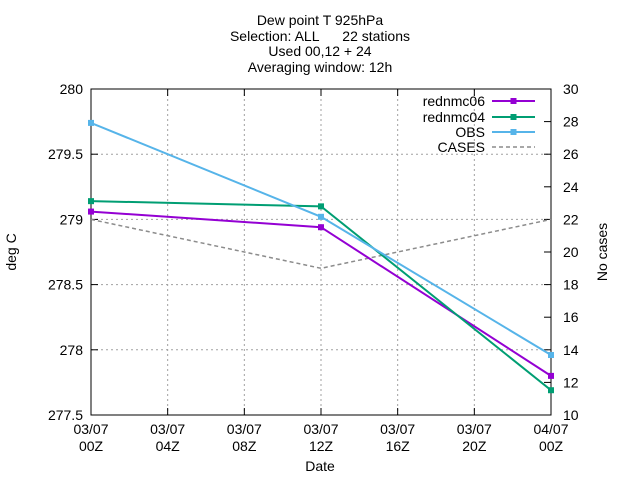 The height and width of the screenshot is (480, 640). What do you see at coordinates (470, 132) in the screenshot?
I see `legend-label-obs: OBS` at bounding box center [470, 132].